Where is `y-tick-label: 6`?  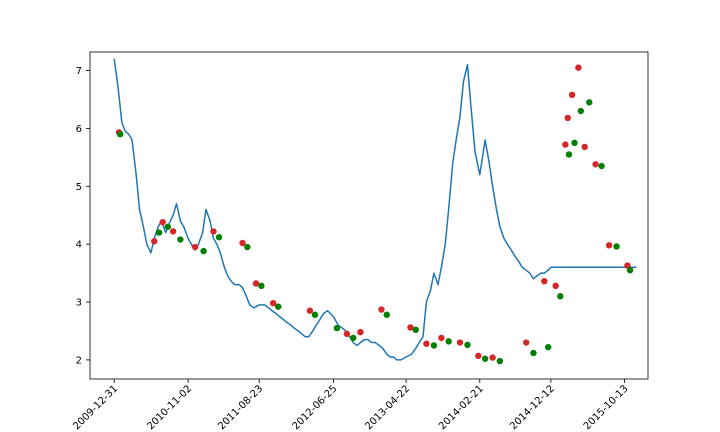
y-tick-label: 6 is located at coordinates (79, 129).